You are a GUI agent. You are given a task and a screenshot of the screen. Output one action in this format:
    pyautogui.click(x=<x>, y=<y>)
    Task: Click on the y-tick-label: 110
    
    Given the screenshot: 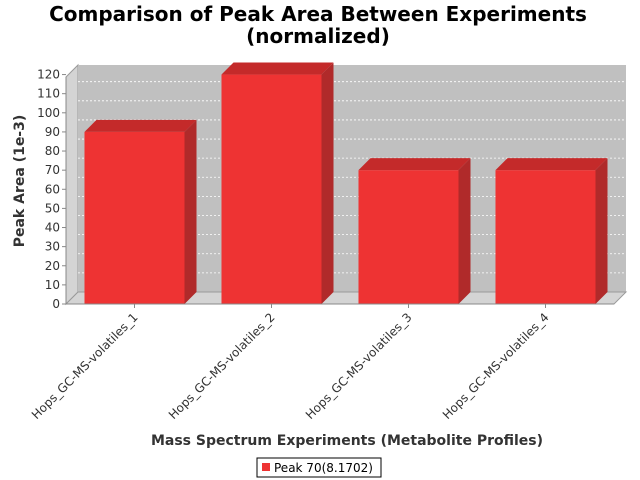 What is the action you would take?
    pyautogui.click(x=48, y=94)
    